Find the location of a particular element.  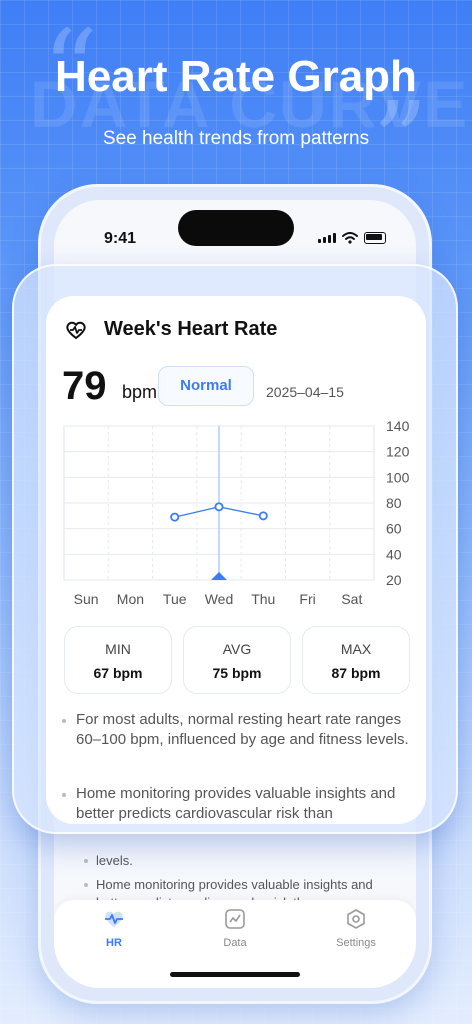

stat-max: MAX 87 bpm is located at coordinates (356, 660).